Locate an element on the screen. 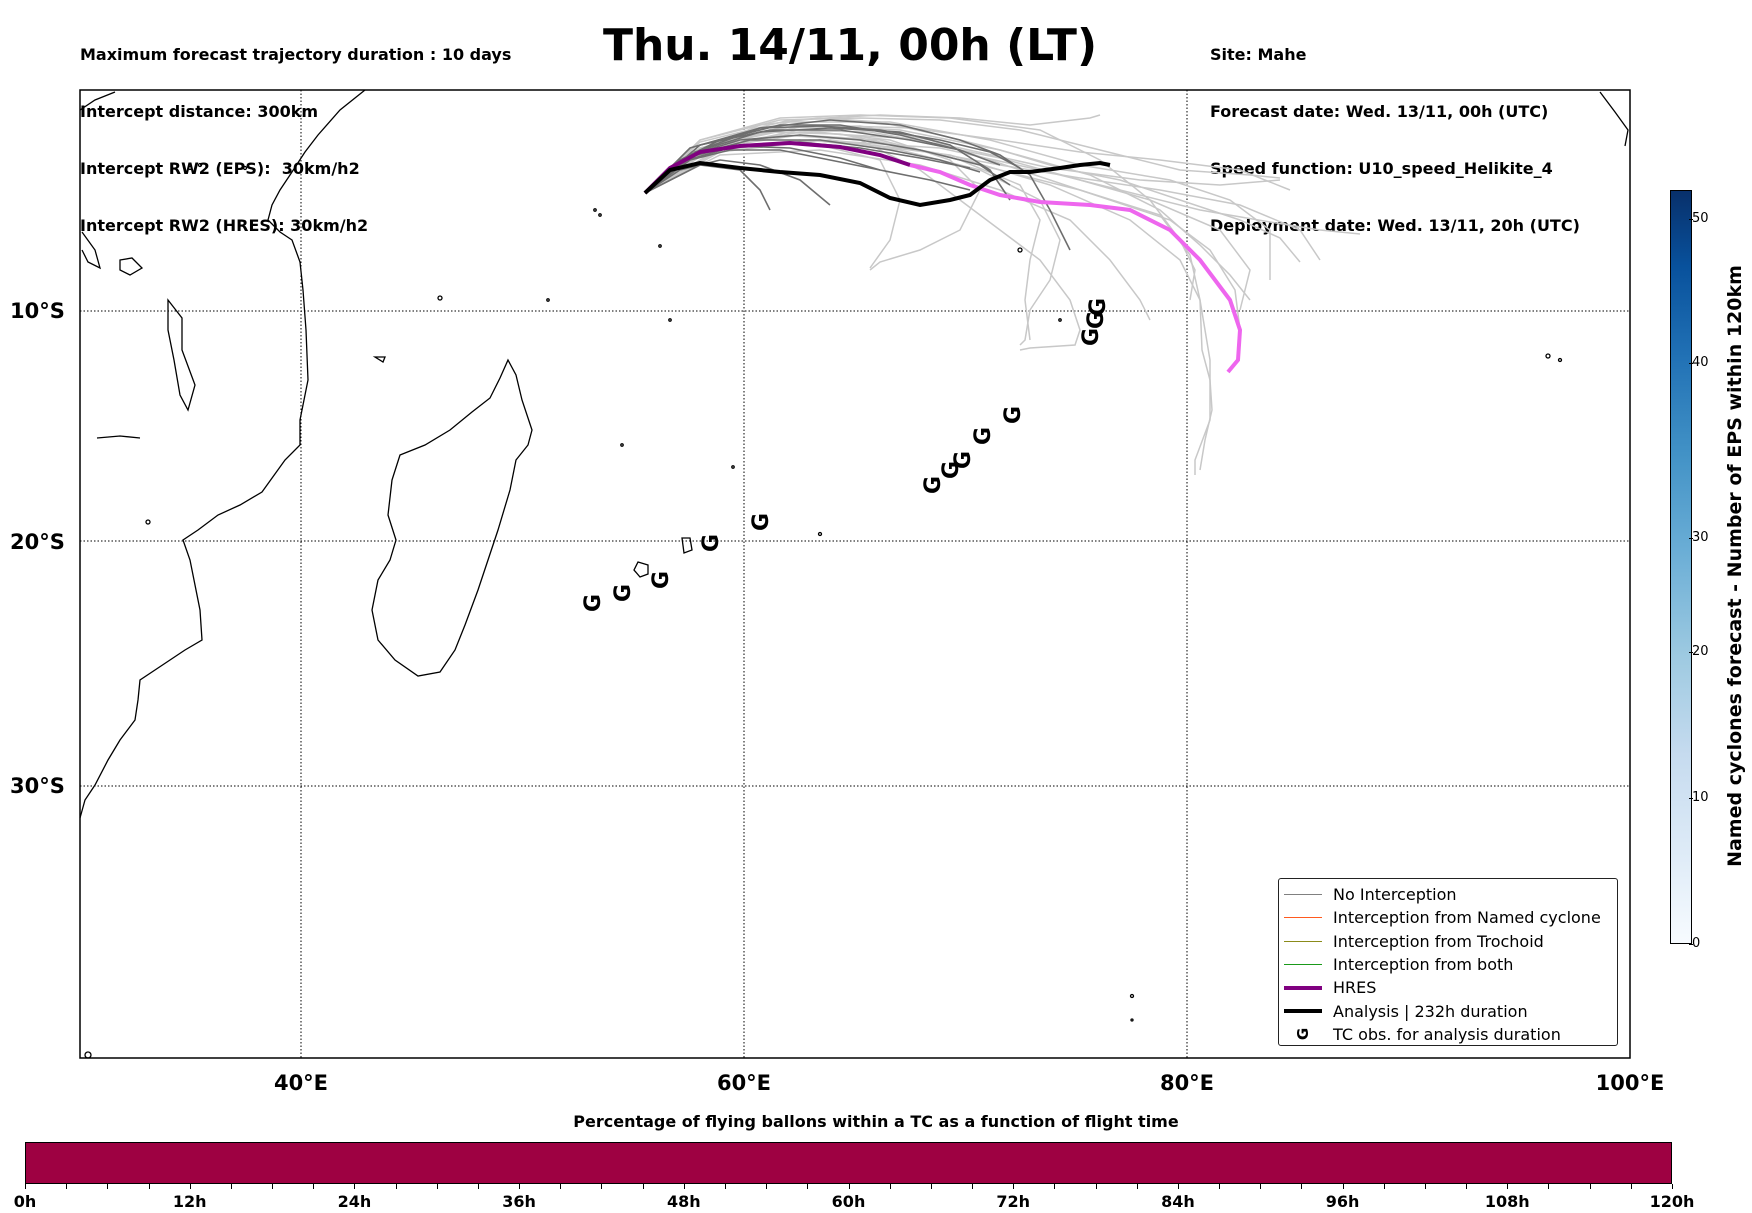 Image resolution: width=1752 pixels, height=1213 pixels. legend-label: Interception from Named cyclone is located at coordinates (1467, 918).